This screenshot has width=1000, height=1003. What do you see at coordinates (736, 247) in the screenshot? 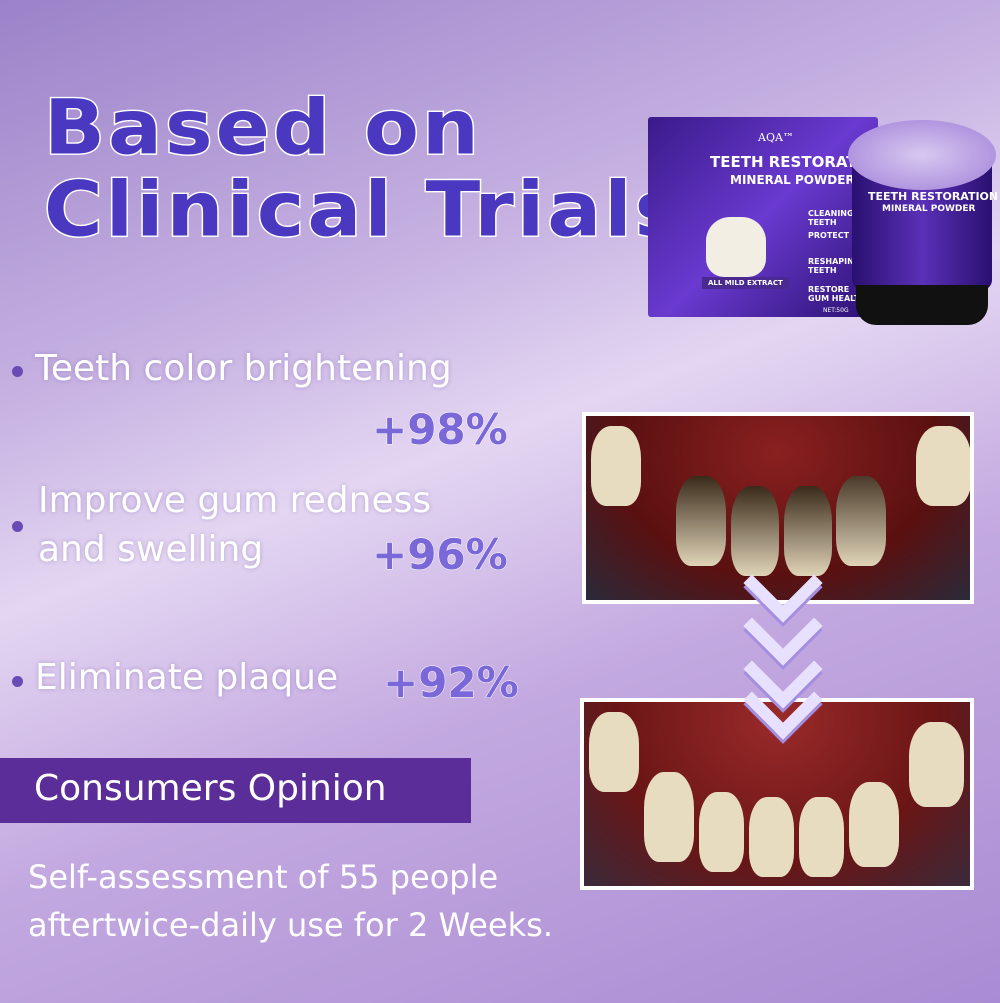
I see `tooth-icon` at bounding box center [736, 247].